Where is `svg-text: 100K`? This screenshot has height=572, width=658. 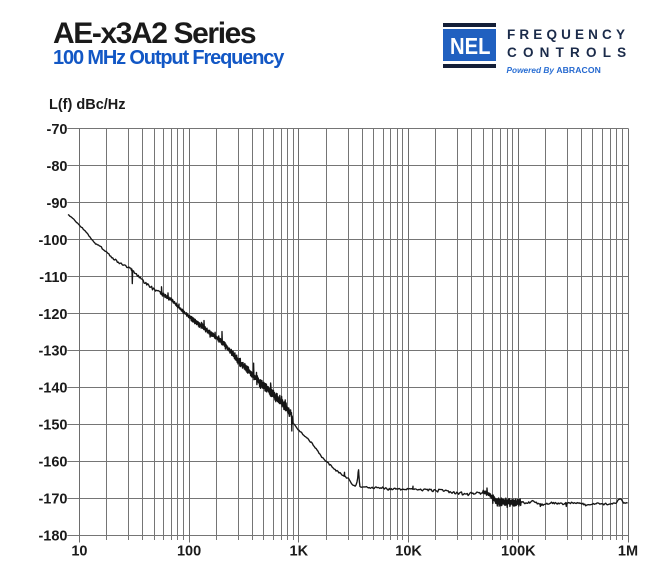
svg-text: 100K is located at coordinates (518, 552).